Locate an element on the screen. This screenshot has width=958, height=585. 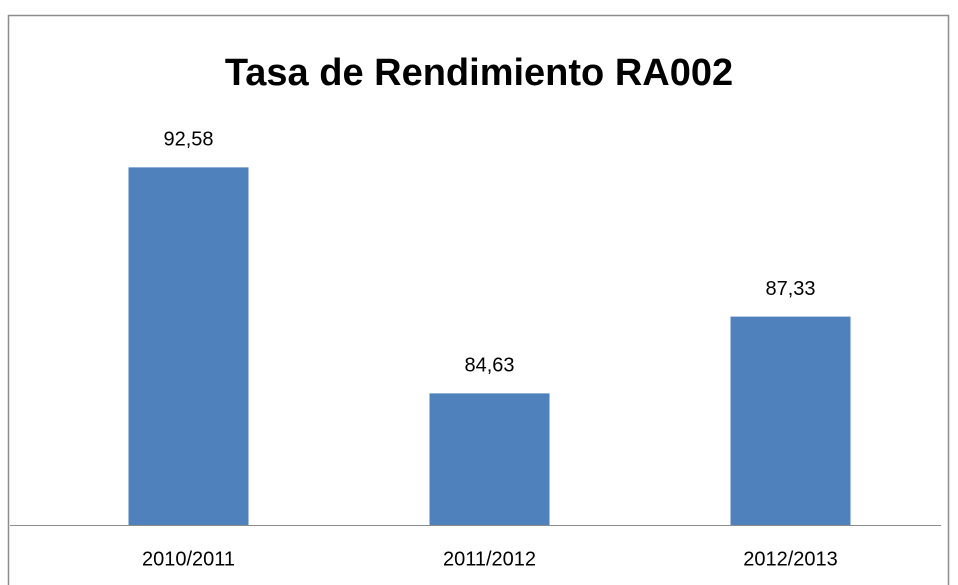
data-label: 87,33 is located at coordinates (790, 289).